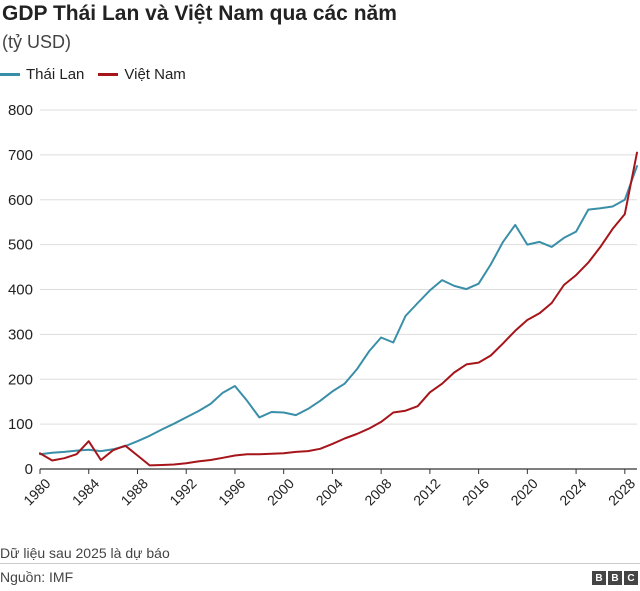 Image resolution: width=640 pixels, height=591 pixels. Describe the element at coordinates (36, 42) in the screenshot. I see `chart-subtitle: (tỷ USD)` at that location.